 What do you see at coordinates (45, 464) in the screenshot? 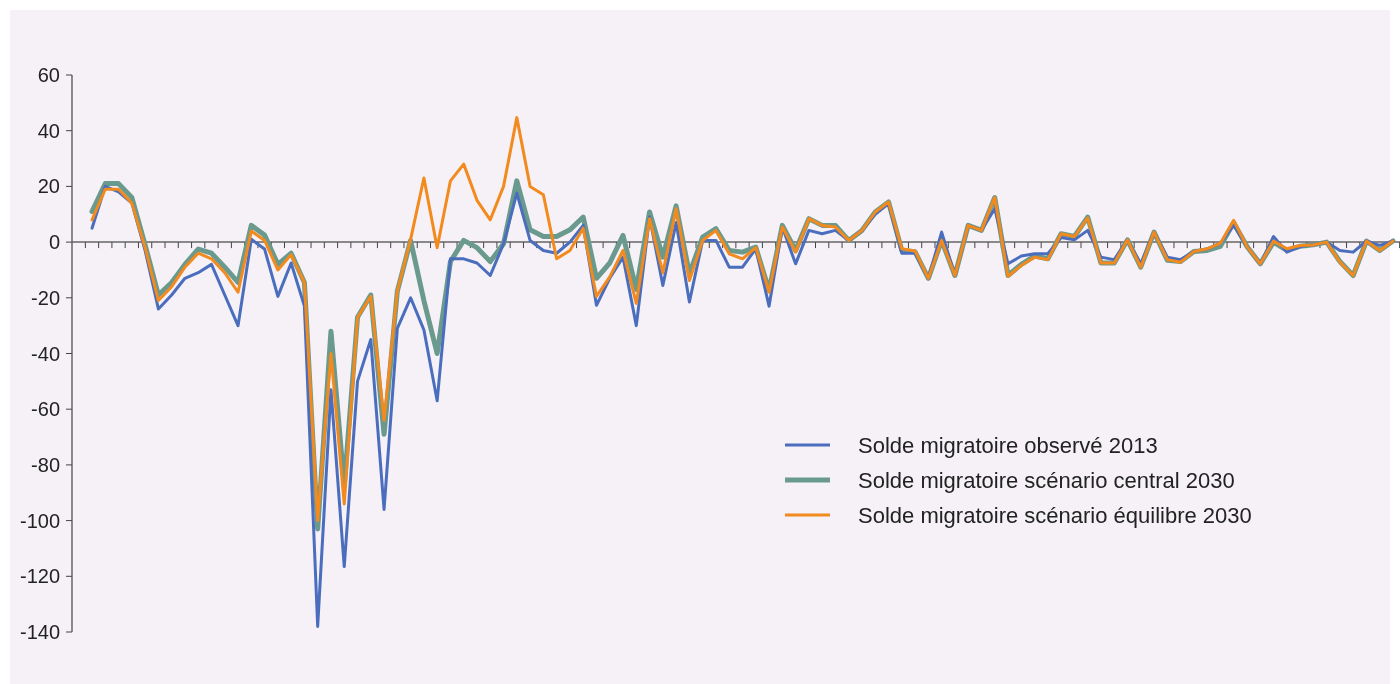
I see `y-tick-label: -80` at bounding box center [45, 464].